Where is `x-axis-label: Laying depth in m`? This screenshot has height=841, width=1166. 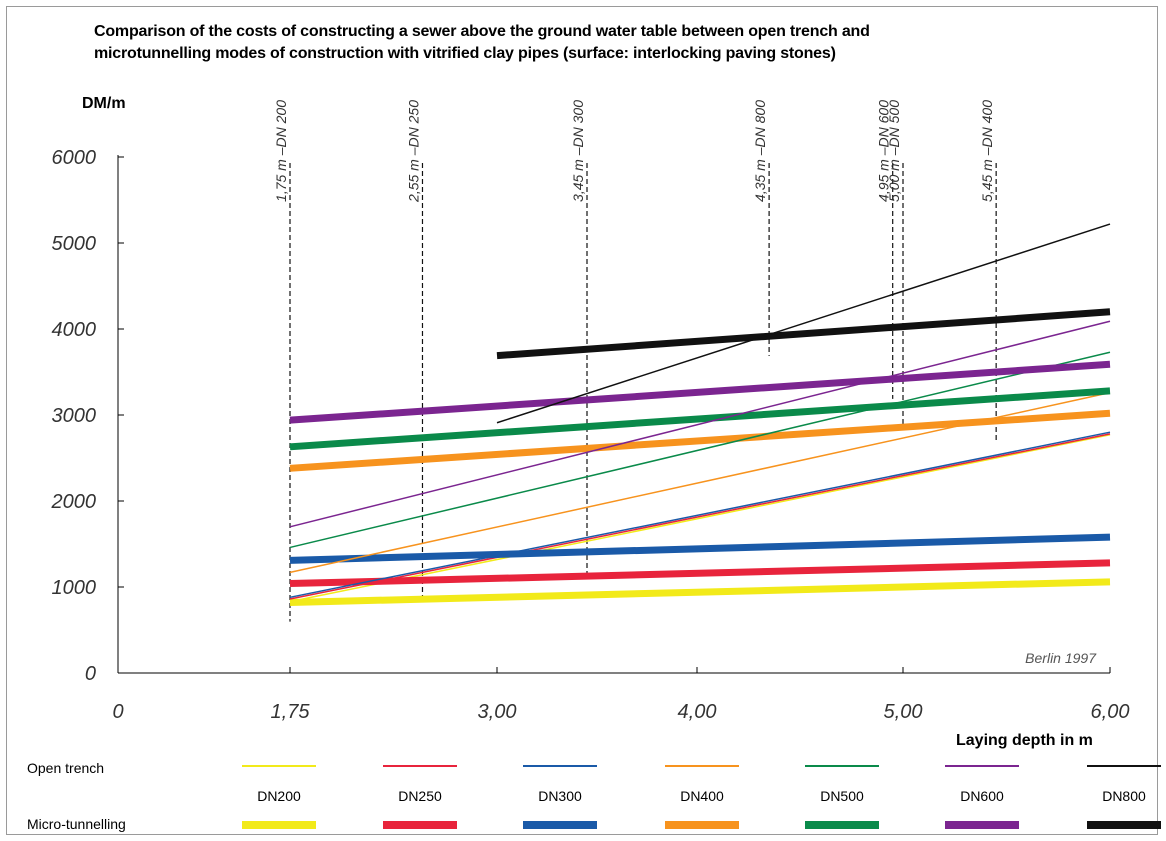 x-axis-label: Laying depth in m is located at coordinates (1024, 740).